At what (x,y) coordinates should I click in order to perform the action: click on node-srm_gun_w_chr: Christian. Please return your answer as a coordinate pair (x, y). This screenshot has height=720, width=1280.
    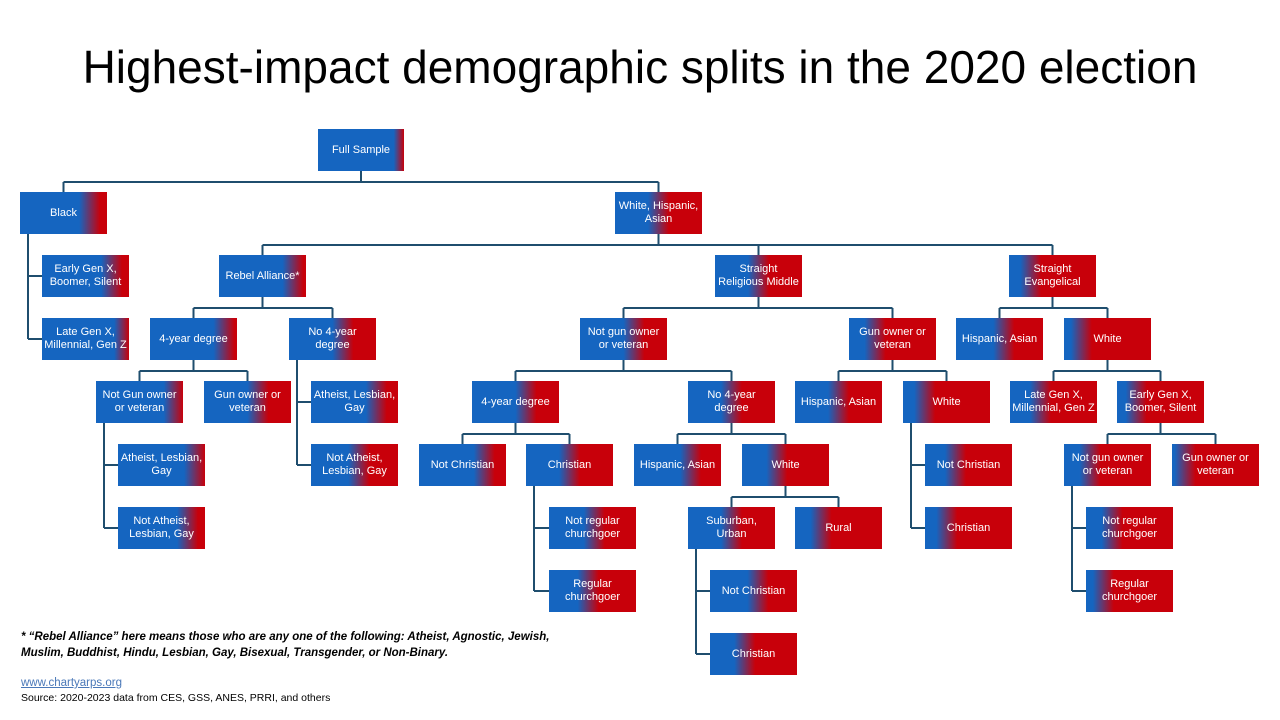
    Looking at the image, I should click on (968, 528).